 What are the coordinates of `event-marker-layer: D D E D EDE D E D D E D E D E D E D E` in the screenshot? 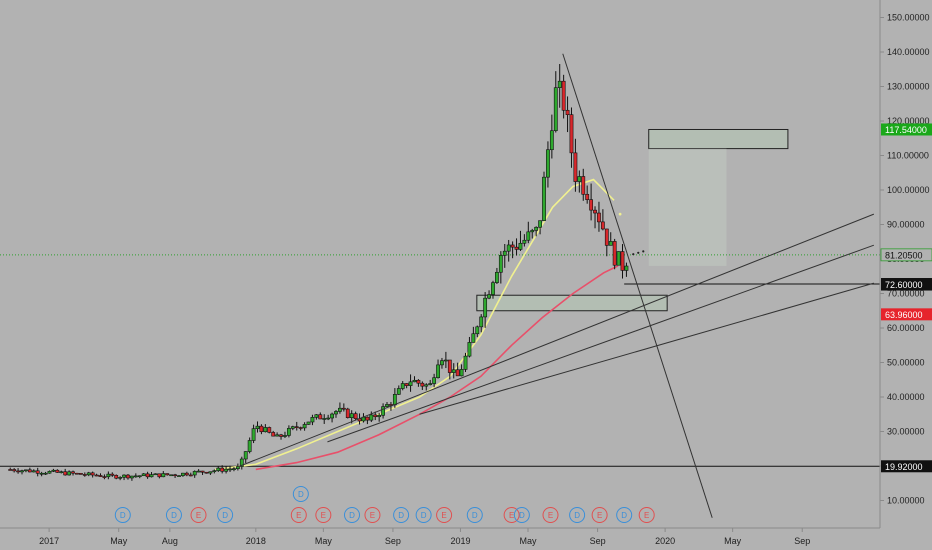 It's located at (384, 504).